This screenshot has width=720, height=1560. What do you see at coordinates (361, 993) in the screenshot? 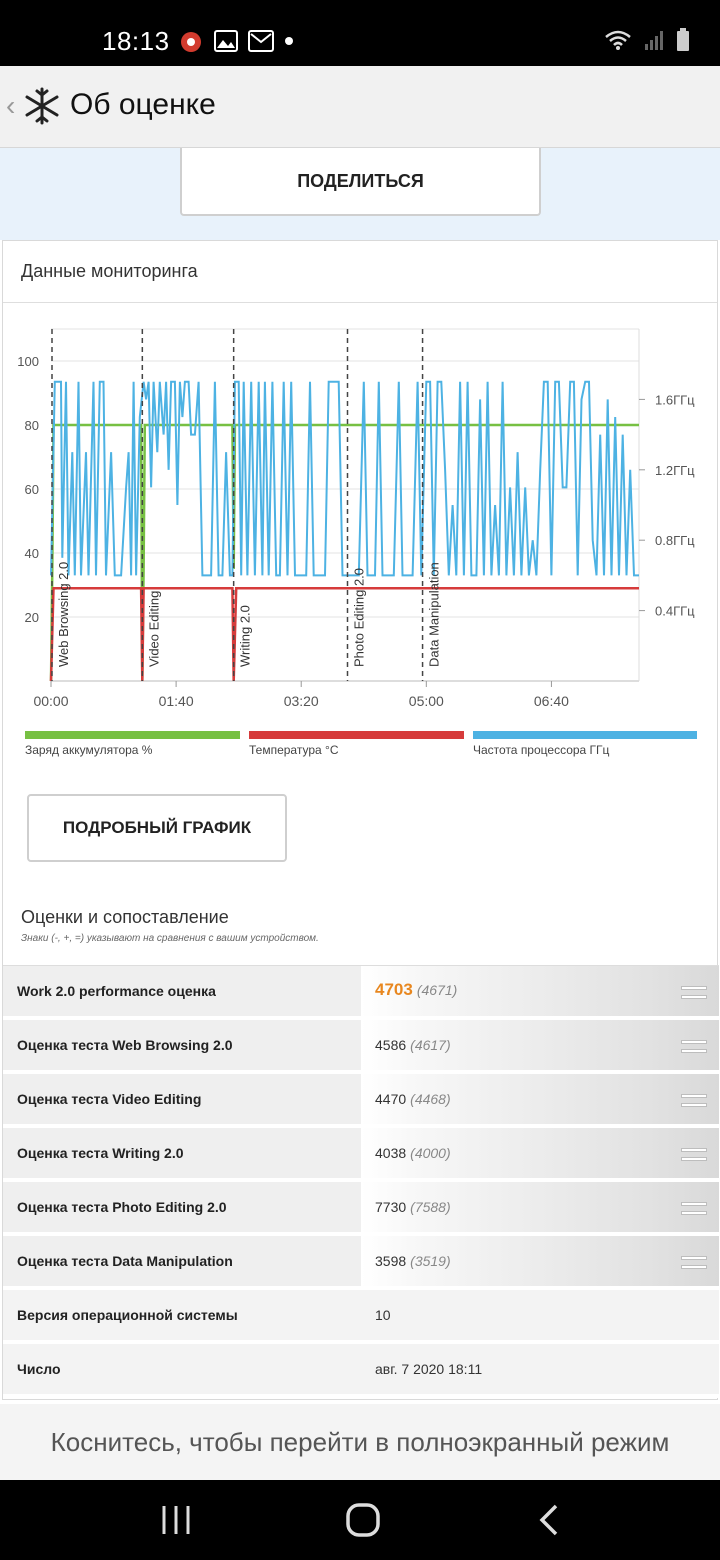
I see `table-row: Work 2.0 performance оценка 4703 (4671)` at bounding box center [361, 993].